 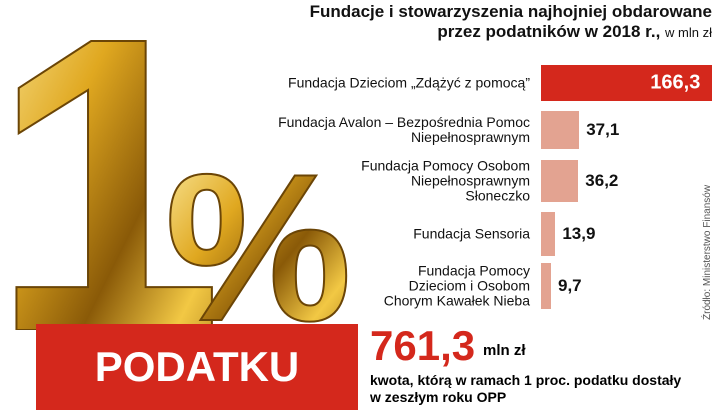 I want to click on source: Źródło: Ministerstwo Finansów, so click(x=707, y=252).